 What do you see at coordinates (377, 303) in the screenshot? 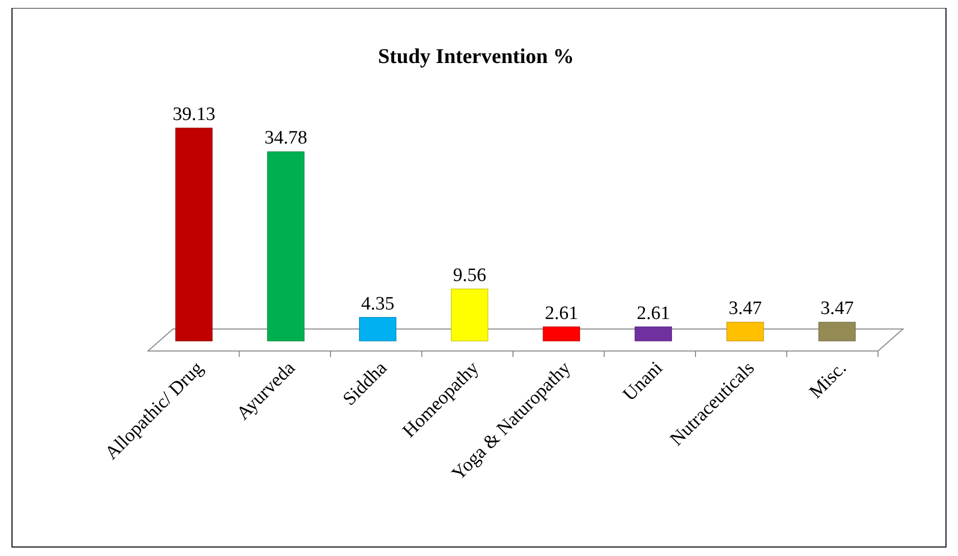
I see `data-label: 4.35` at bounding box center [377, 303].